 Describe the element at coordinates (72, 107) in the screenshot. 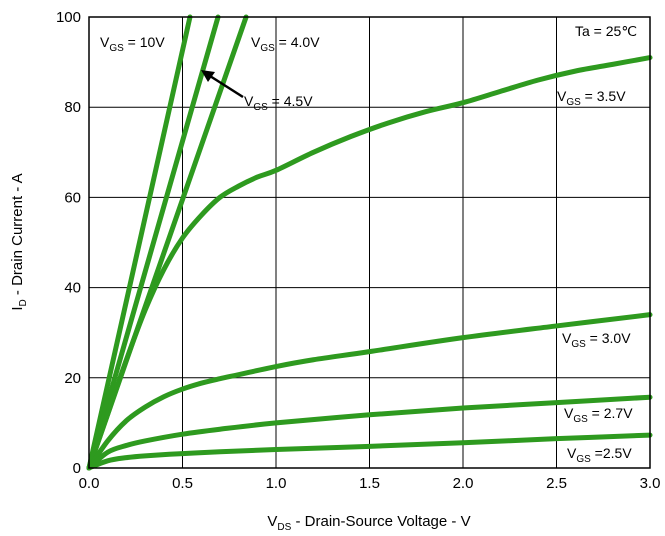

I see `y-tick-label: 80` at that location.